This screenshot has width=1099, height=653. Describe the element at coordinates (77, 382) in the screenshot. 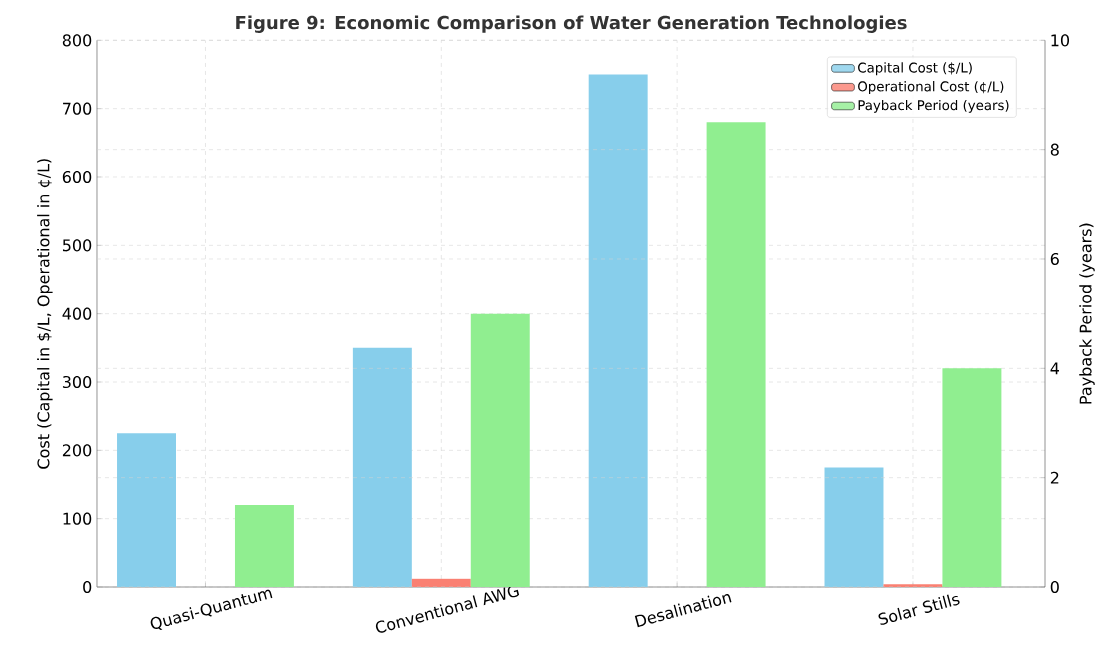

I see `y-tick-label: 300` at that location.